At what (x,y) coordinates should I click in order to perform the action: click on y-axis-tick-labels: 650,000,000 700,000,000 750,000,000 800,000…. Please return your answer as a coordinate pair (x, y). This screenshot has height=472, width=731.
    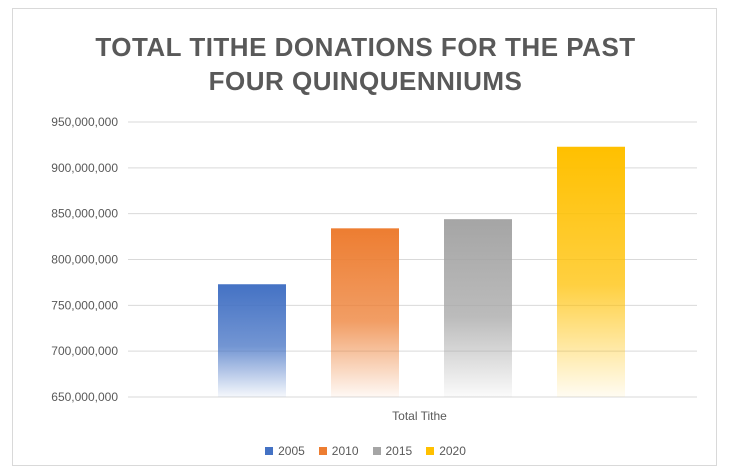
    Looking at the image, I should click on (84, 259).